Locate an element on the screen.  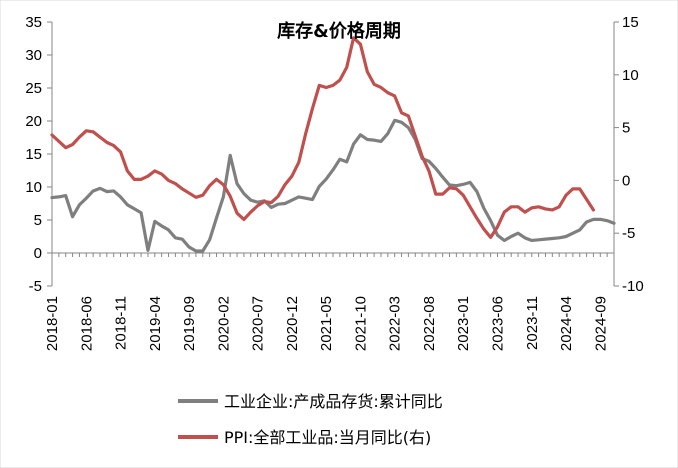
x-axis-tick-label: 2022-03 is located at coordinates (395, 323).